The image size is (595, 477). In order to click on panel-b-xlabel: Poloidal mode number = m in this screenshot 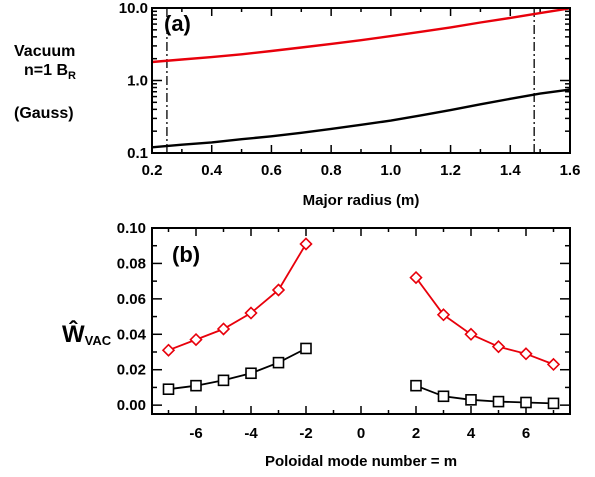, I will do `click(361, 461)`.